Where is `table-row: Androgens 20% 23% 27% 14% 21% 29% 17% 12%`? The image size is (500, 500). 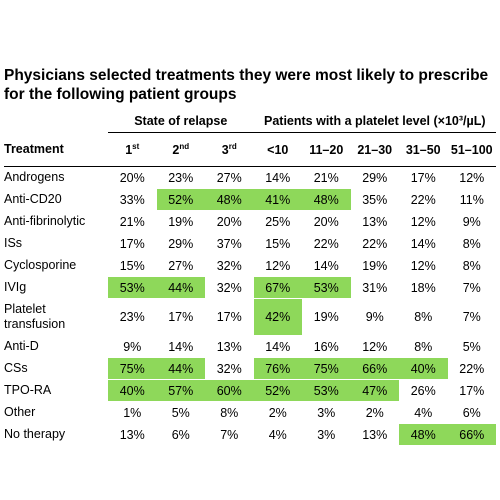
table-row: Androgens 20% 23% 27% 14% 21% 29% 17% 12% is located at coordinates (250, 177).